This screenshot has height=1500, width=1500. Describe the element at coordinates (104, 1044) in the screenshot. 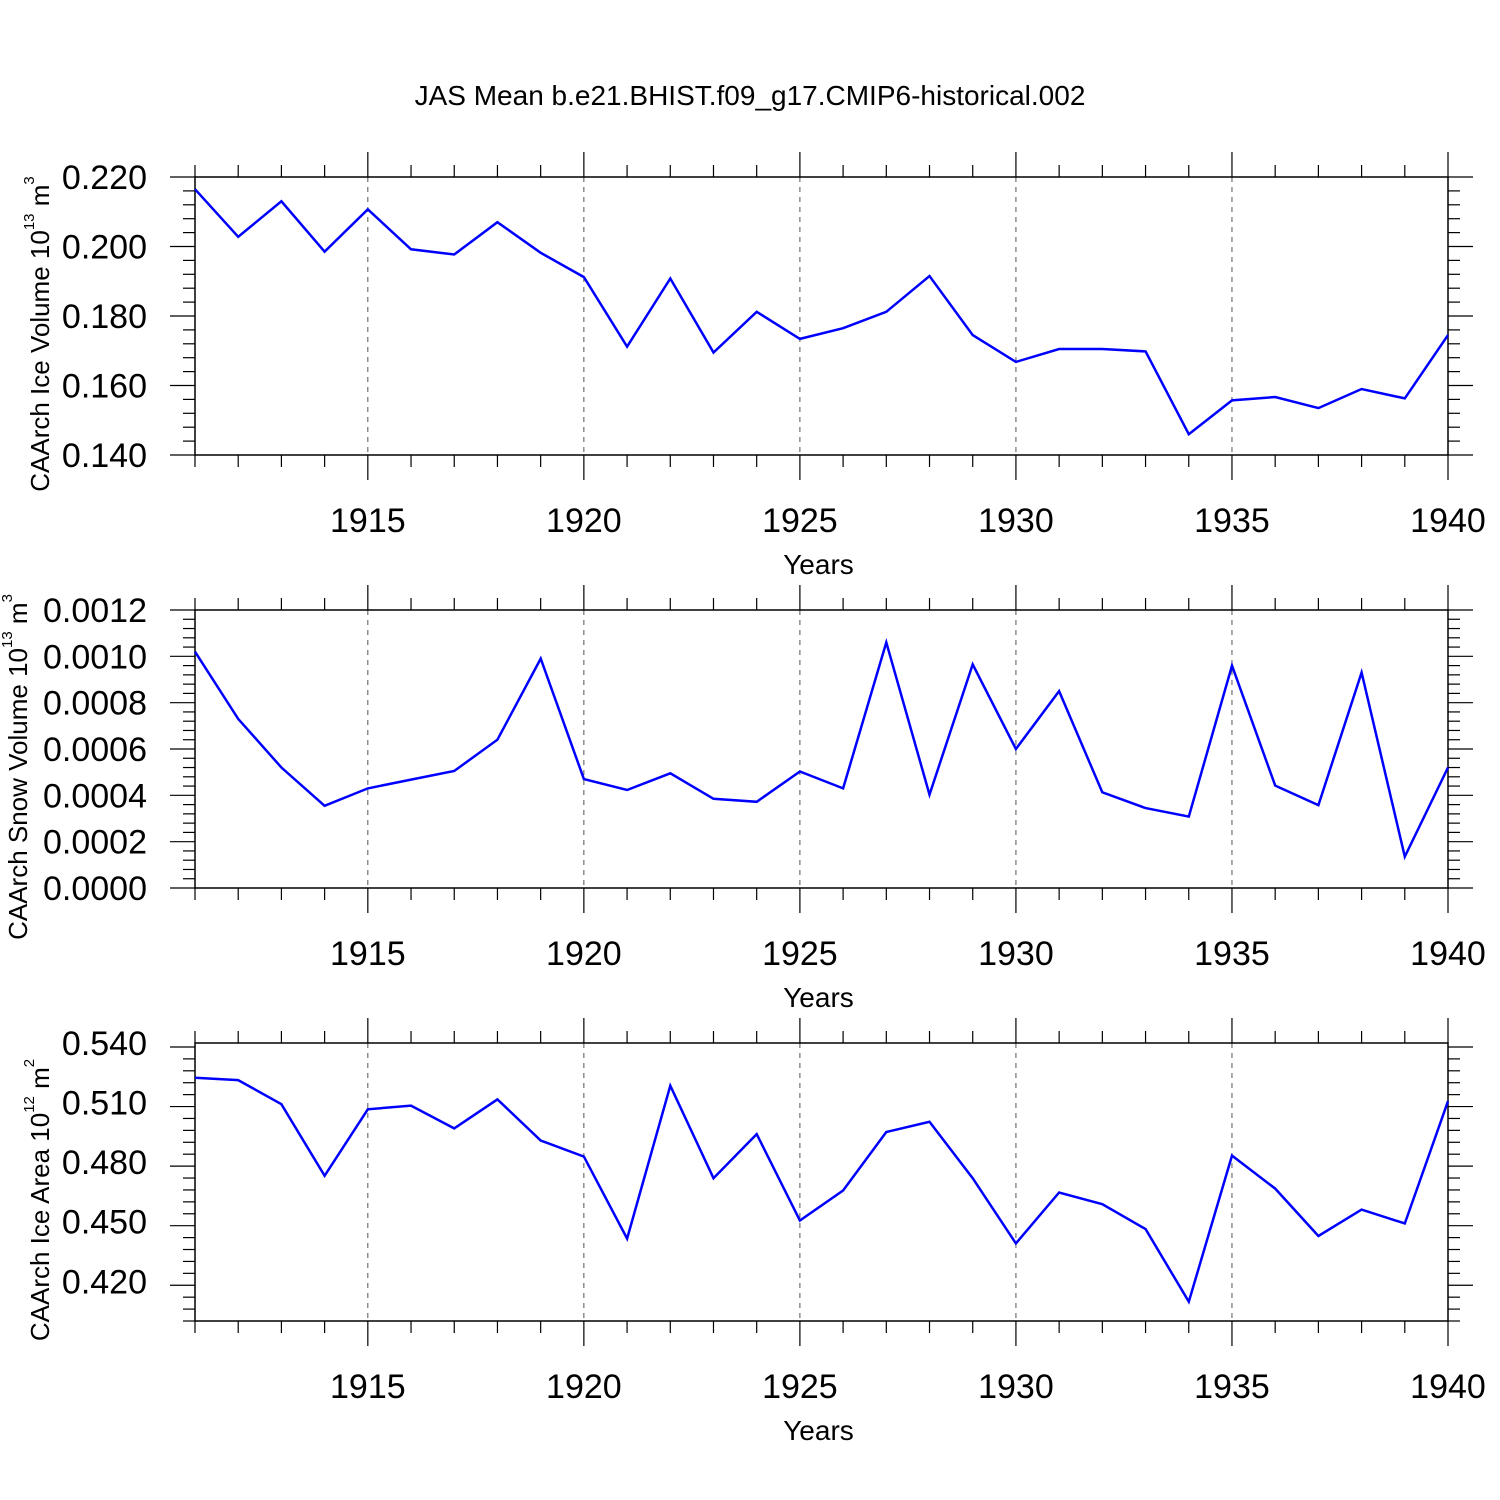

I see `y-tick-label: 0.540` at that location.